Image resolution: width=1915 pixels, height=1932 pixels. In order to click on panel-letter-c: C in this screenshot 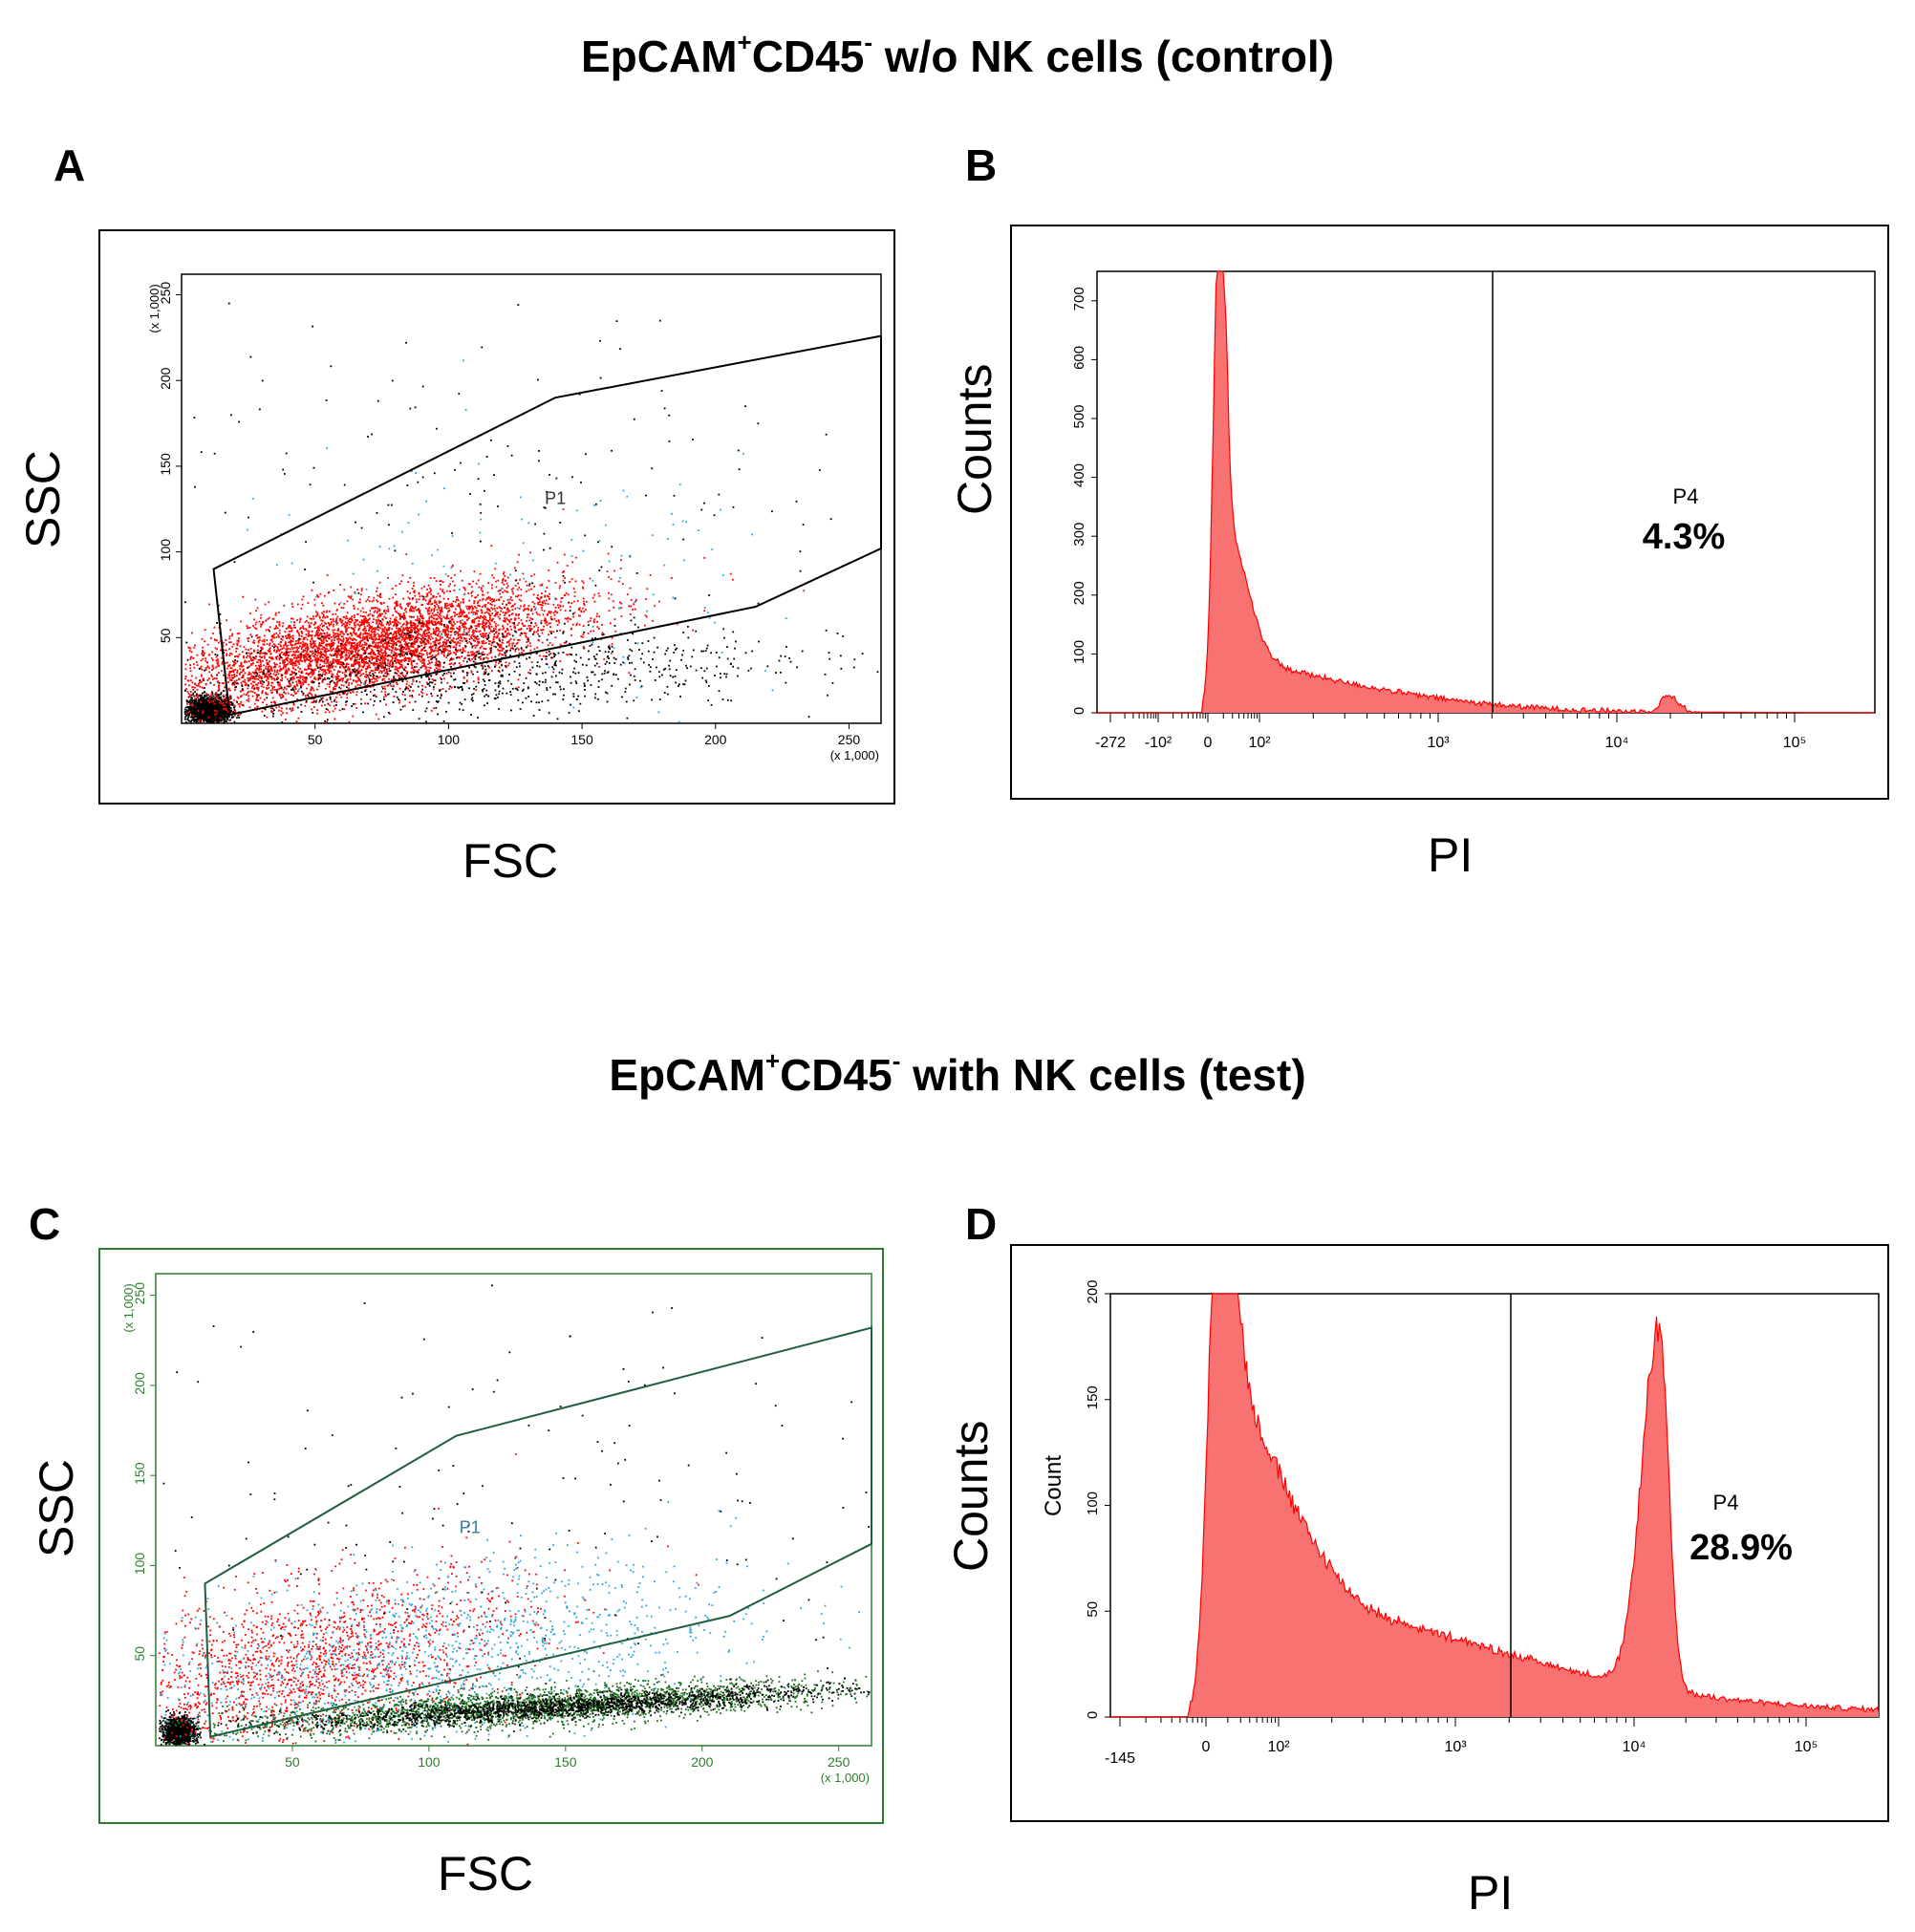, I will do `click(45, 1224)`.